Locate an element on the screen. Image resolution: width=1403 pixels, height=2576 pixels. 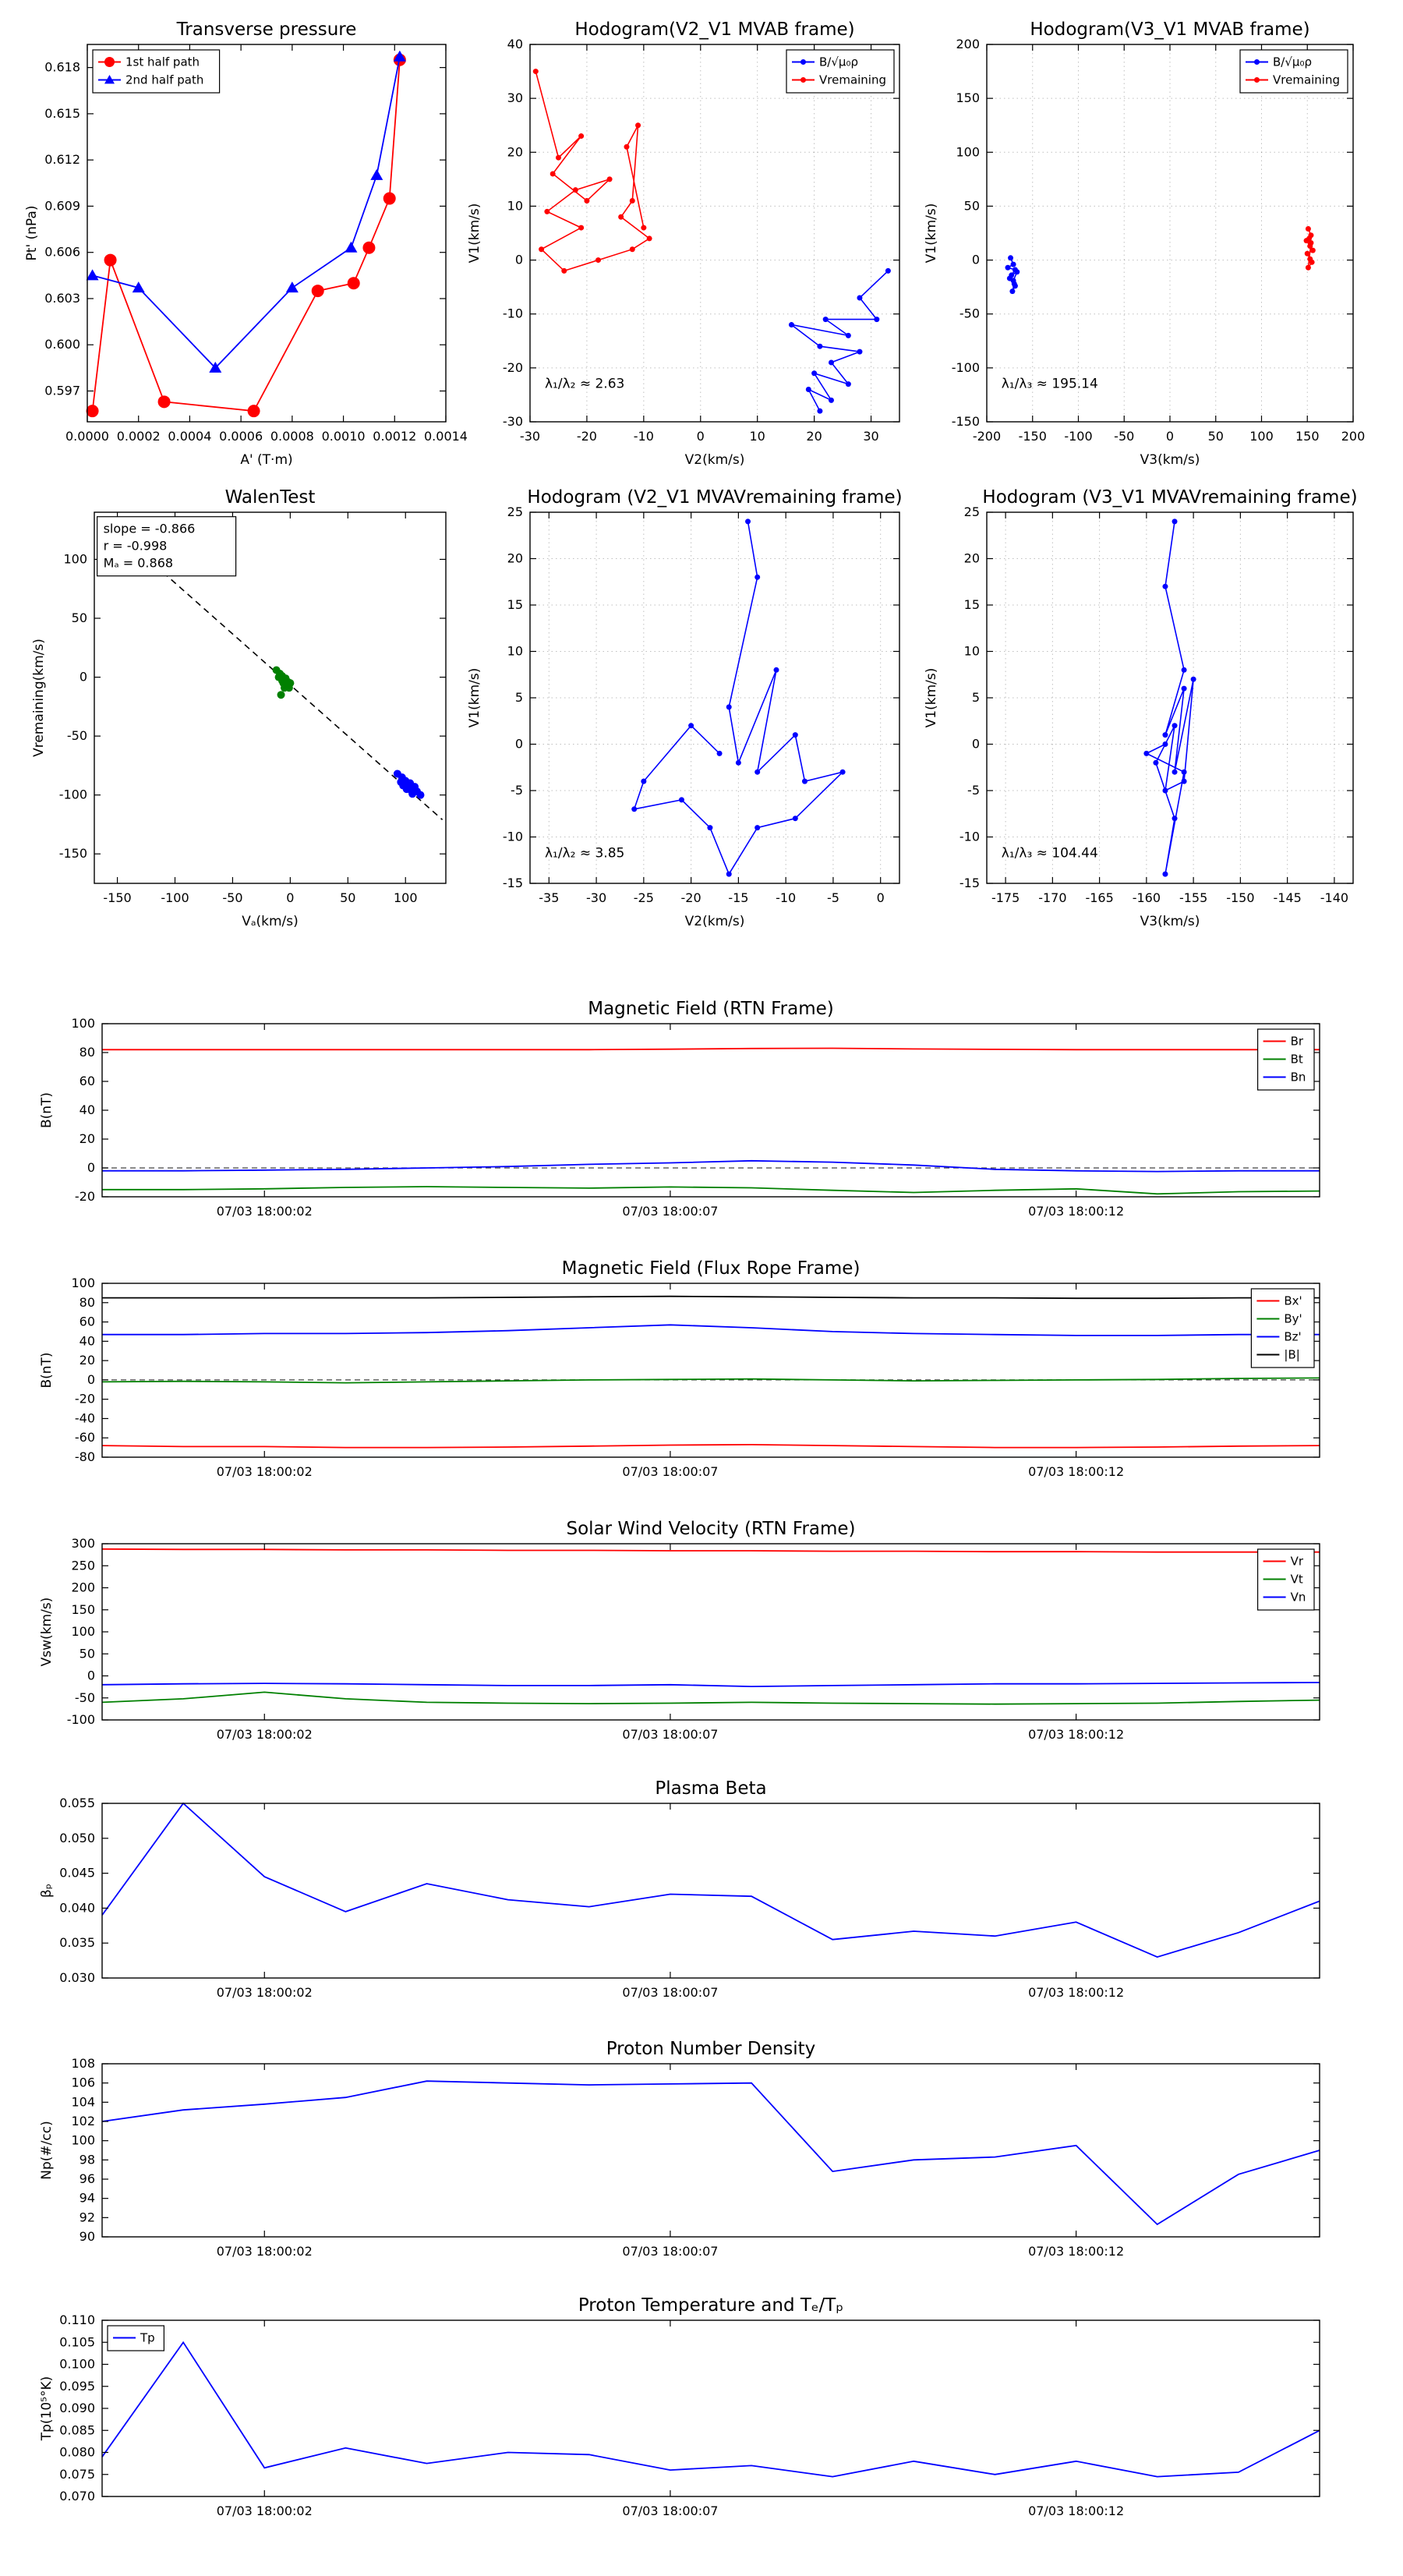
y-tick-label: -80 is located at coordinates (85, 1456).